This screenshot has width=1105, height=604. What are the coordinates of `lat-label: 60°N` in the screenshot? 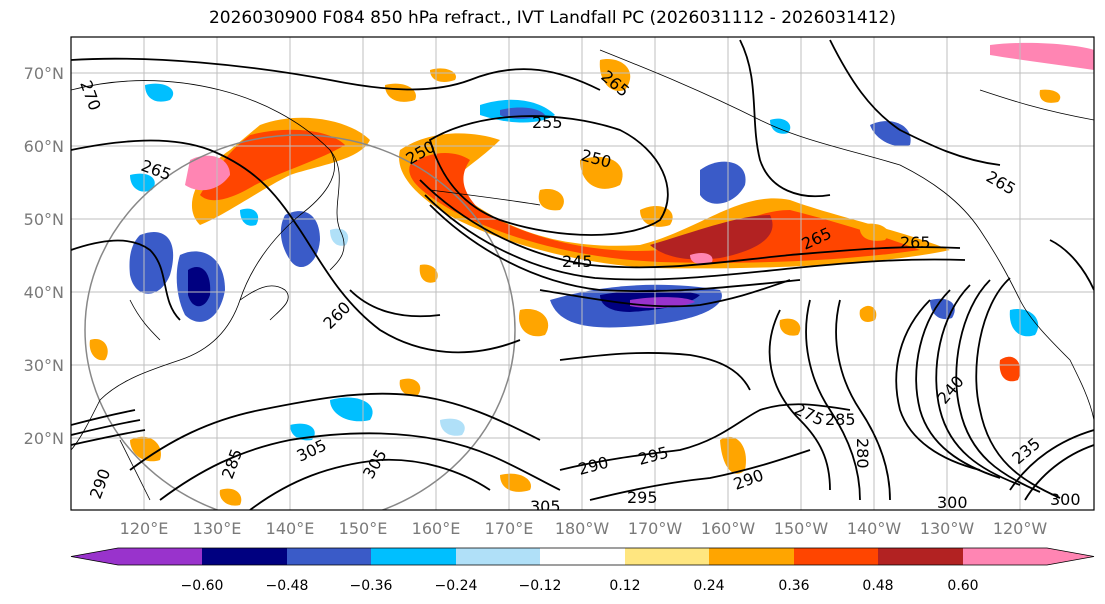 It's located at (44, 146).